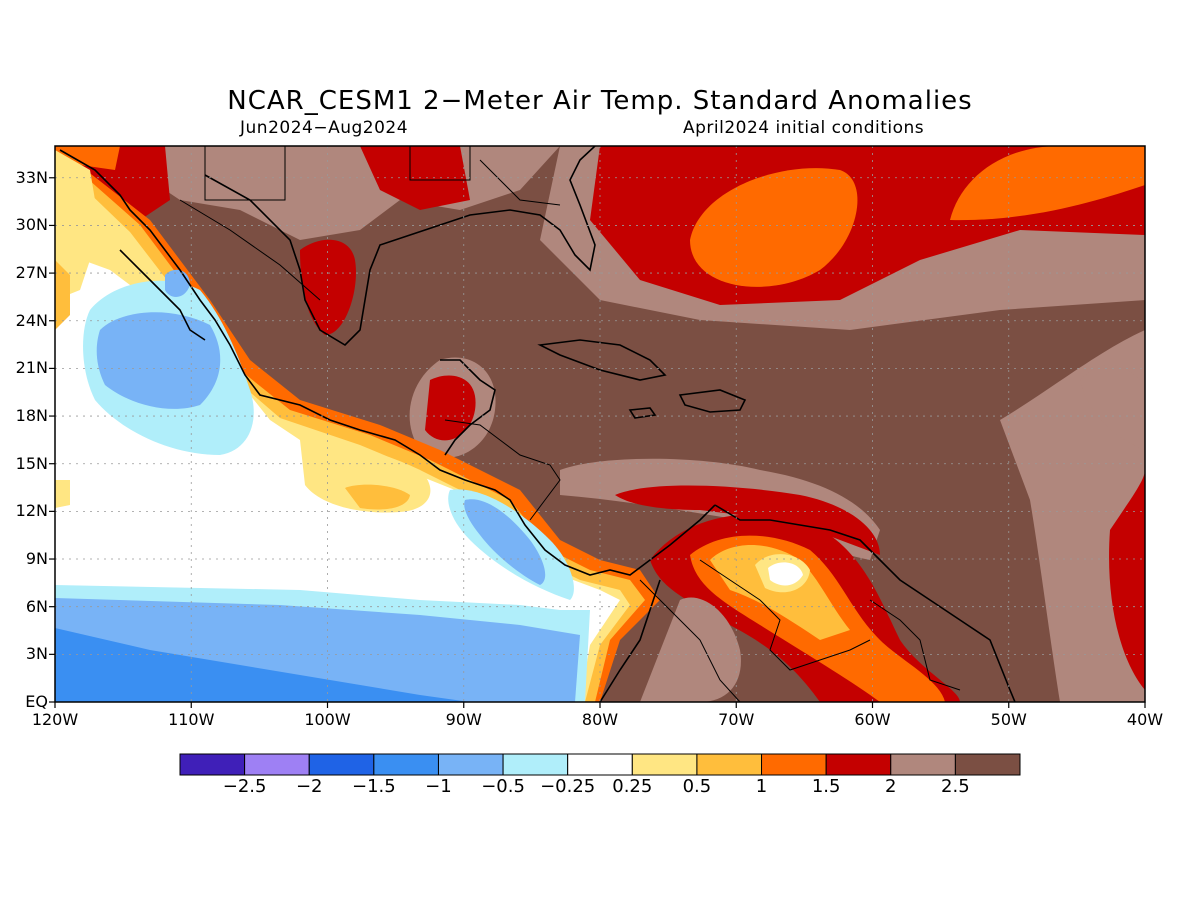 The width and height of the screenshot is (1200, 900). Describe the element at coordinates (373, 786) in the screenshot. I see `colorbar-label: −1.5` at that location.